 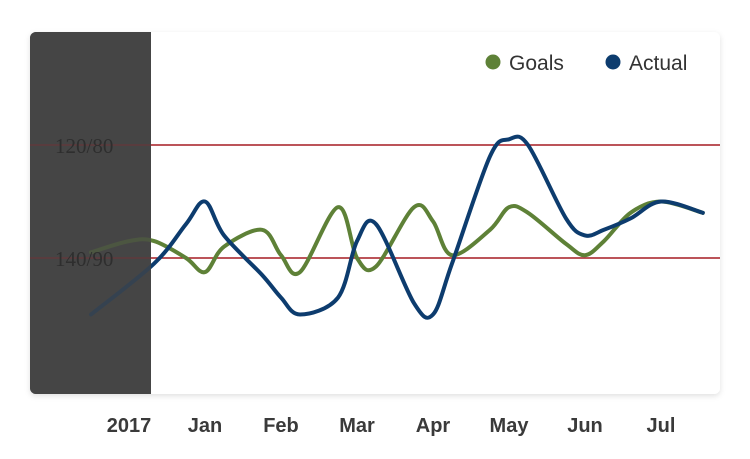 I want to click on x-tick-label-apr: Apr, so click(x=433, y=426).